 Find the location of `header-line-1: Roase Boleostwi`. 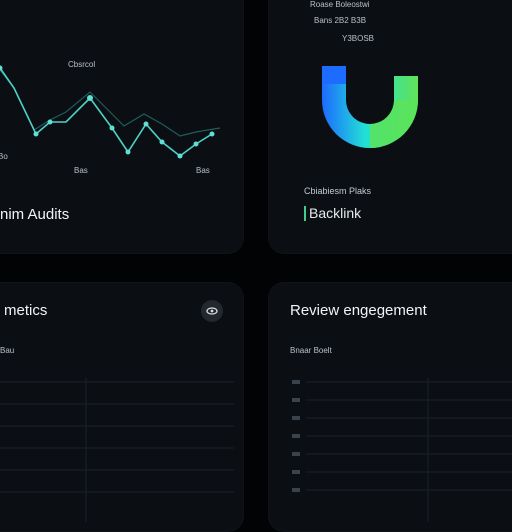

header-line-1: Roase Boleostwi is located at coordinates (340, 4).